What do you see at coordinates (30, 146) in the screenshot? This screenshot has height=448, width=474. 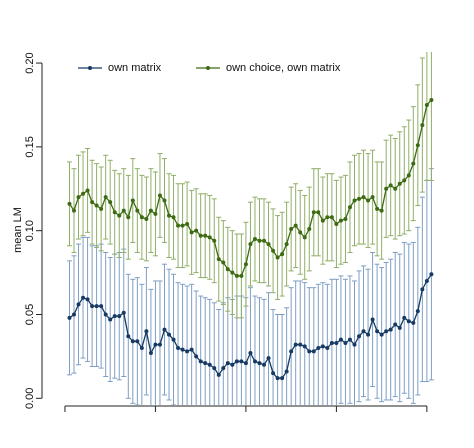 I see `y-tick-label: 0.15` at bounding box center [30, 146].